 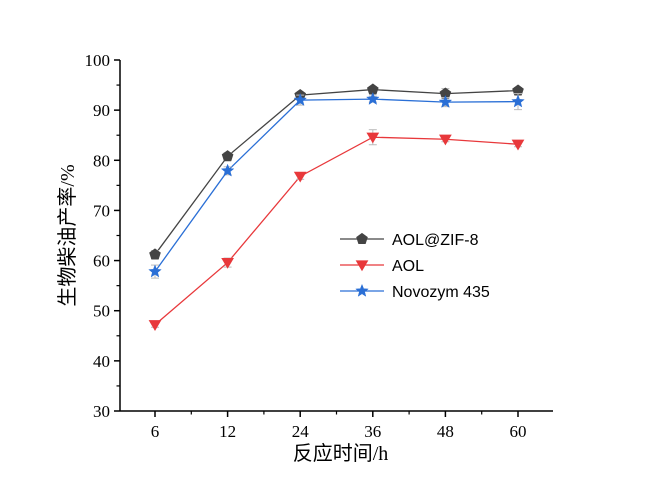 What do you see at coordinates (301, 431) in the screenshot?
I see `x-tick-label: 24` at bounding box center [301, 431].